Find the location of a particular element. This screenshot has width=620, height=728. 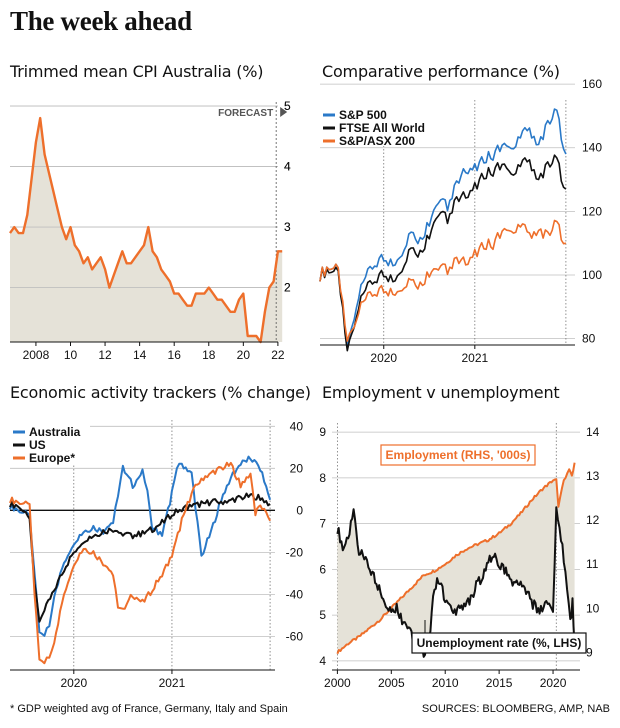

employment-chart-title: Employment v unemployment is located at coordinates (441, 392).